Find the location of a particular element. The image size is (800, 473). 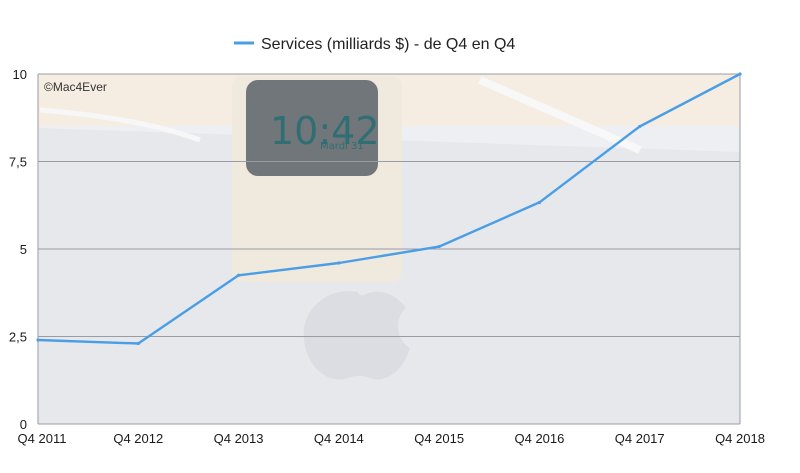

x-tick-label: Q4 2017 is located at coordinates (640, 438).